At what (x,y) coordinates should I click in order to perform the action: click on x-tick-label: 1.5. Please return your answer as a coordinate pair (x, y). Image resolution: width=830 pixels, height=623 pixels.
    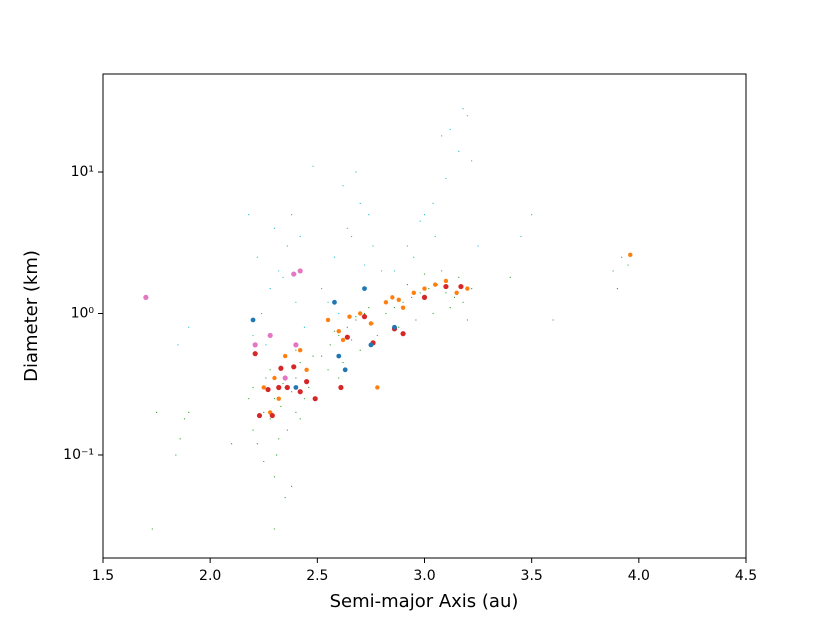
    Looking at the image, I should click on (103, 576).